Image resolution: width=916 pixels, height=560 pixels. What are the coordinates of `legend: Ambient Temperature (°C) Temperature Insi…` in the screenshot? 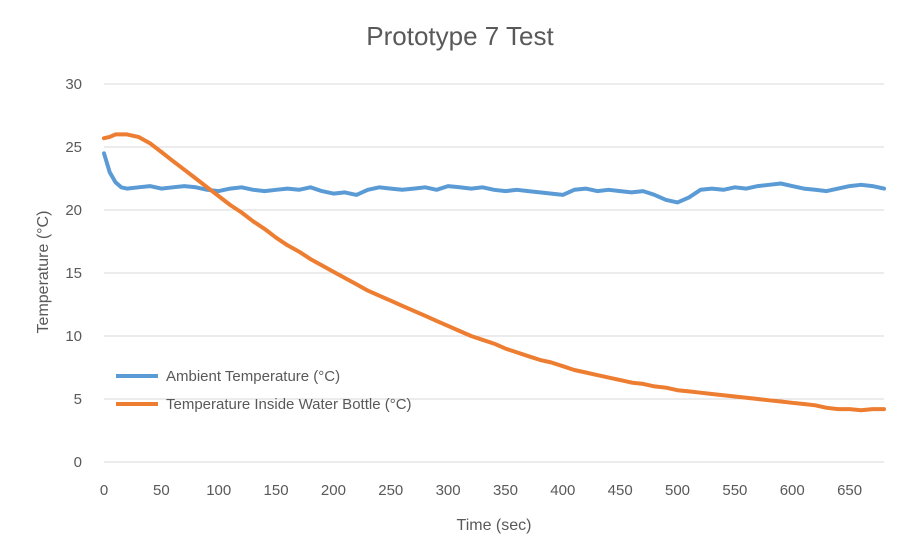 It's located at (264, 390).